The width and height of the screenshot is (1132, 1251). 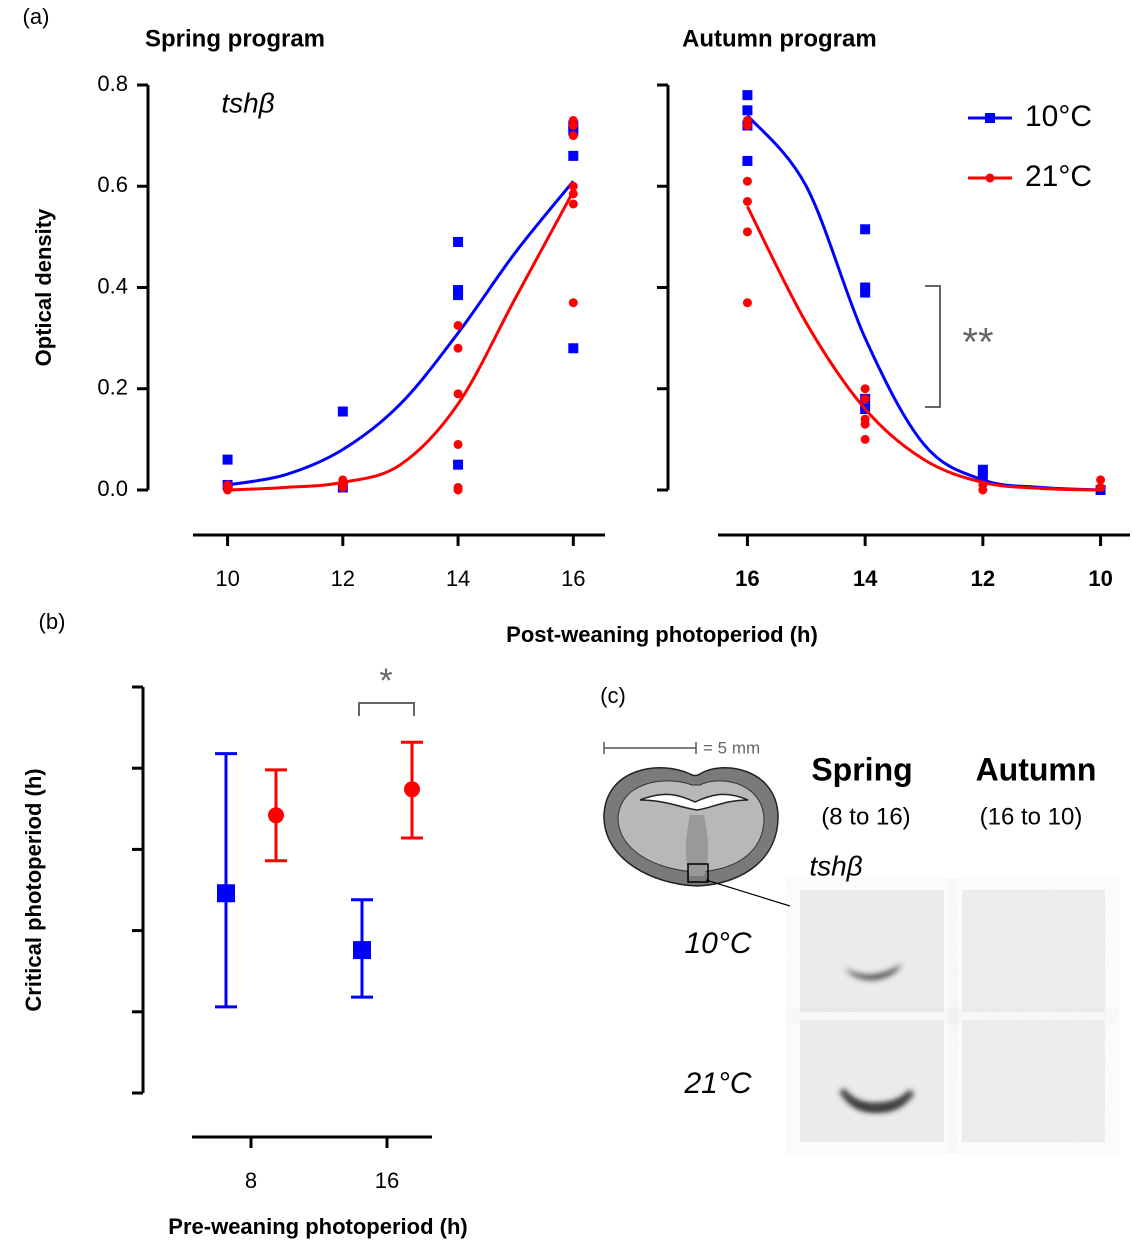 I want to click on y-axis-label: Optical density, so click(x=43, y=287).